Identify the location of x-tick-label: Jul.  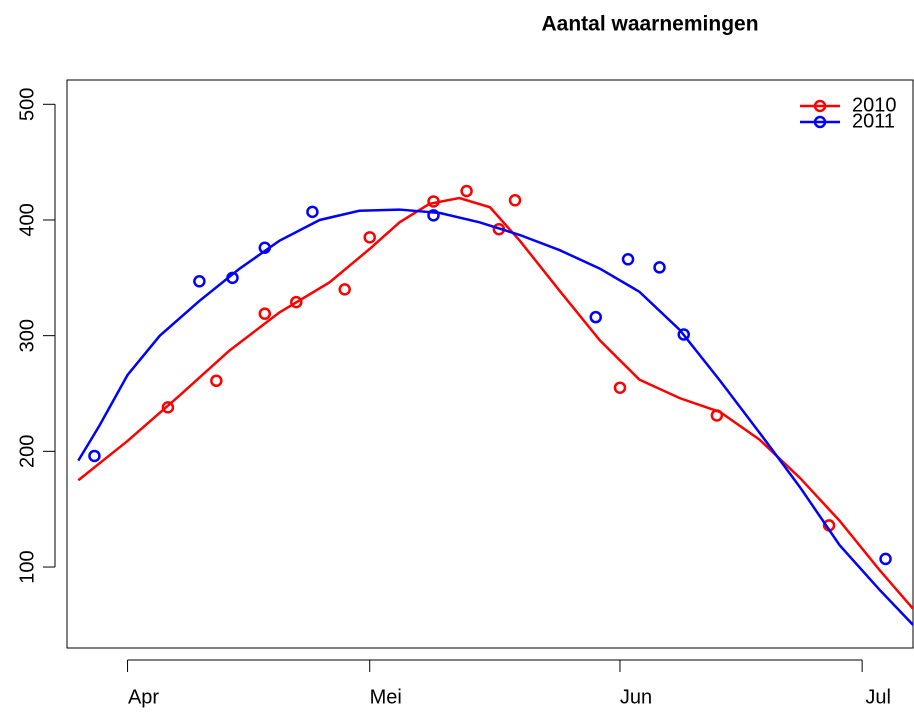
(878, 697).